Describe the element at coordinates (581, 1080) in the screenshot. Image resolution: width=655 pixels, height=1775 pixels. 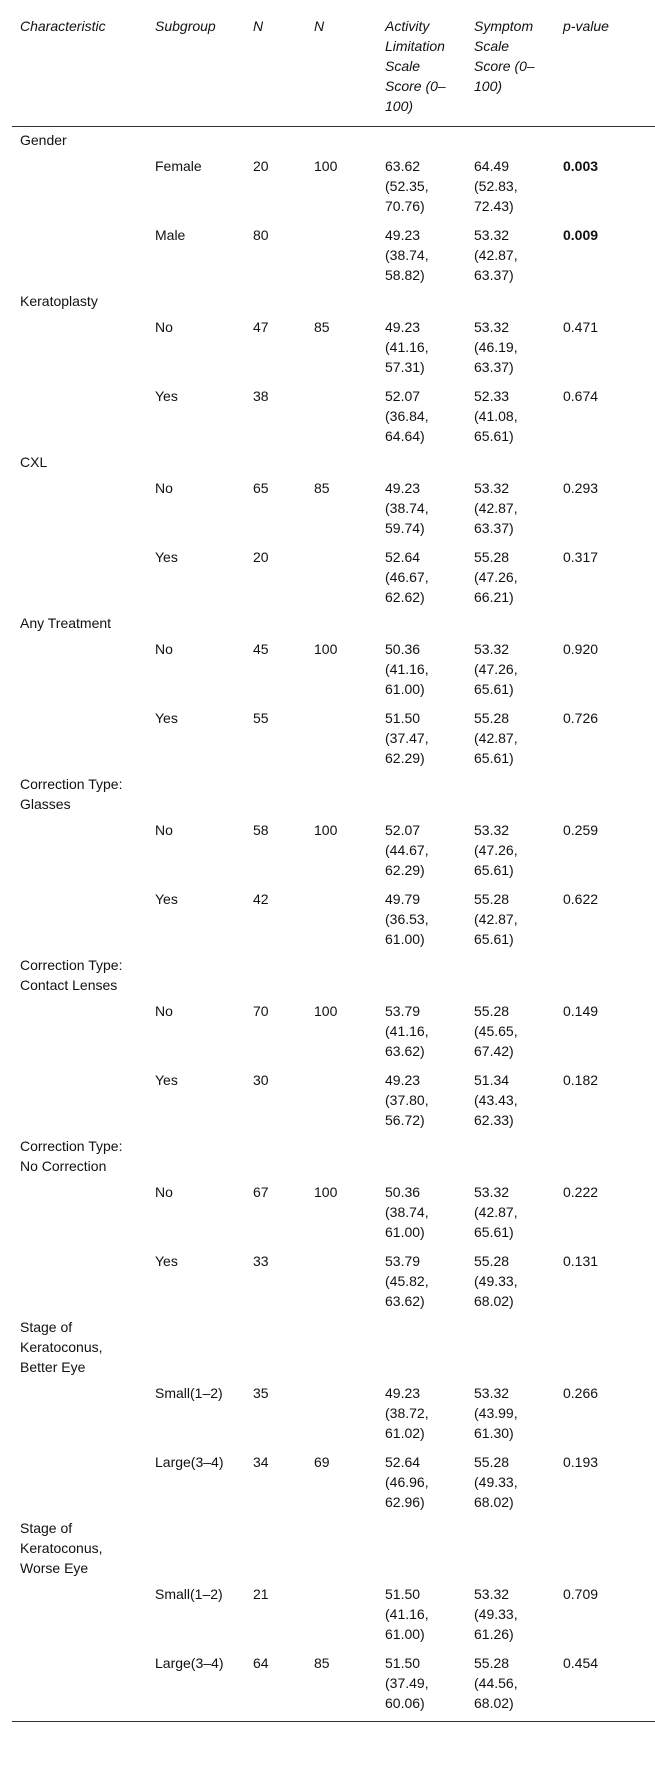
I see `p-value-cell: 0.182` at that location.